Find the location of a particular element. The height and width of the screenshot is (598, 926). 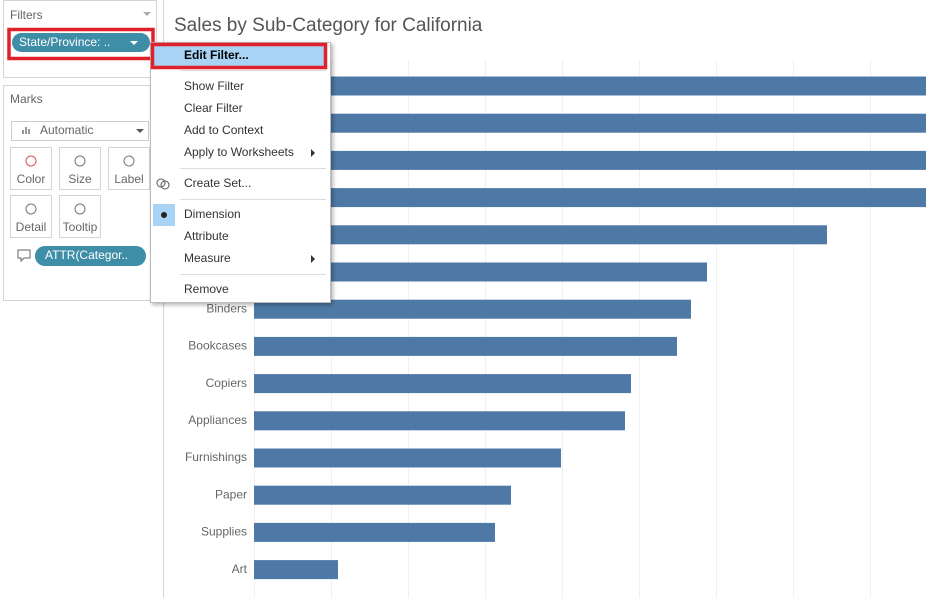

highlight-box is located at coordinates (239, 56).